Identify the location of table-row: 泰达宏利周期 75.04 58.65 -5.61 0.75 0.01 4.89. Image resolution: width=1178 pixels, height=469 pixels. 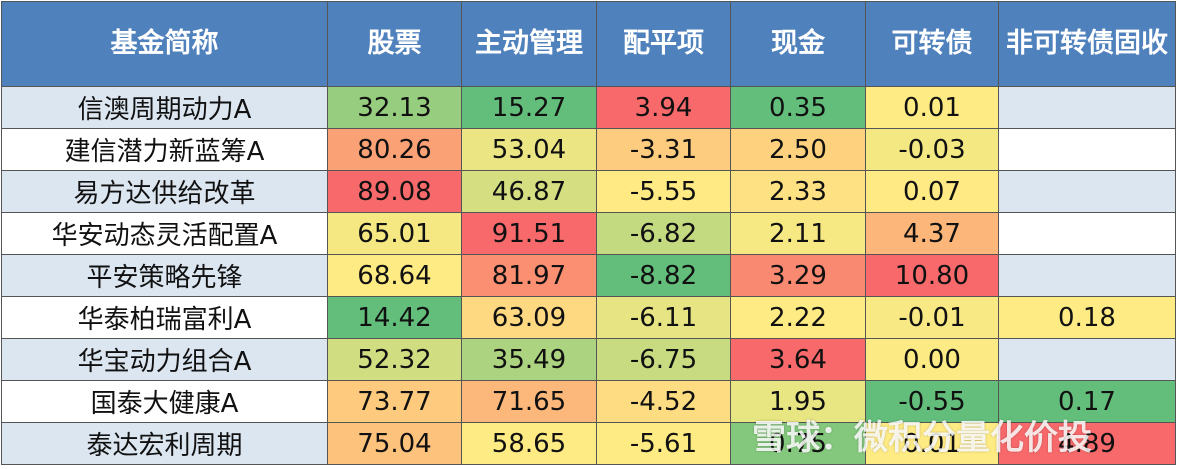
(588, 443).